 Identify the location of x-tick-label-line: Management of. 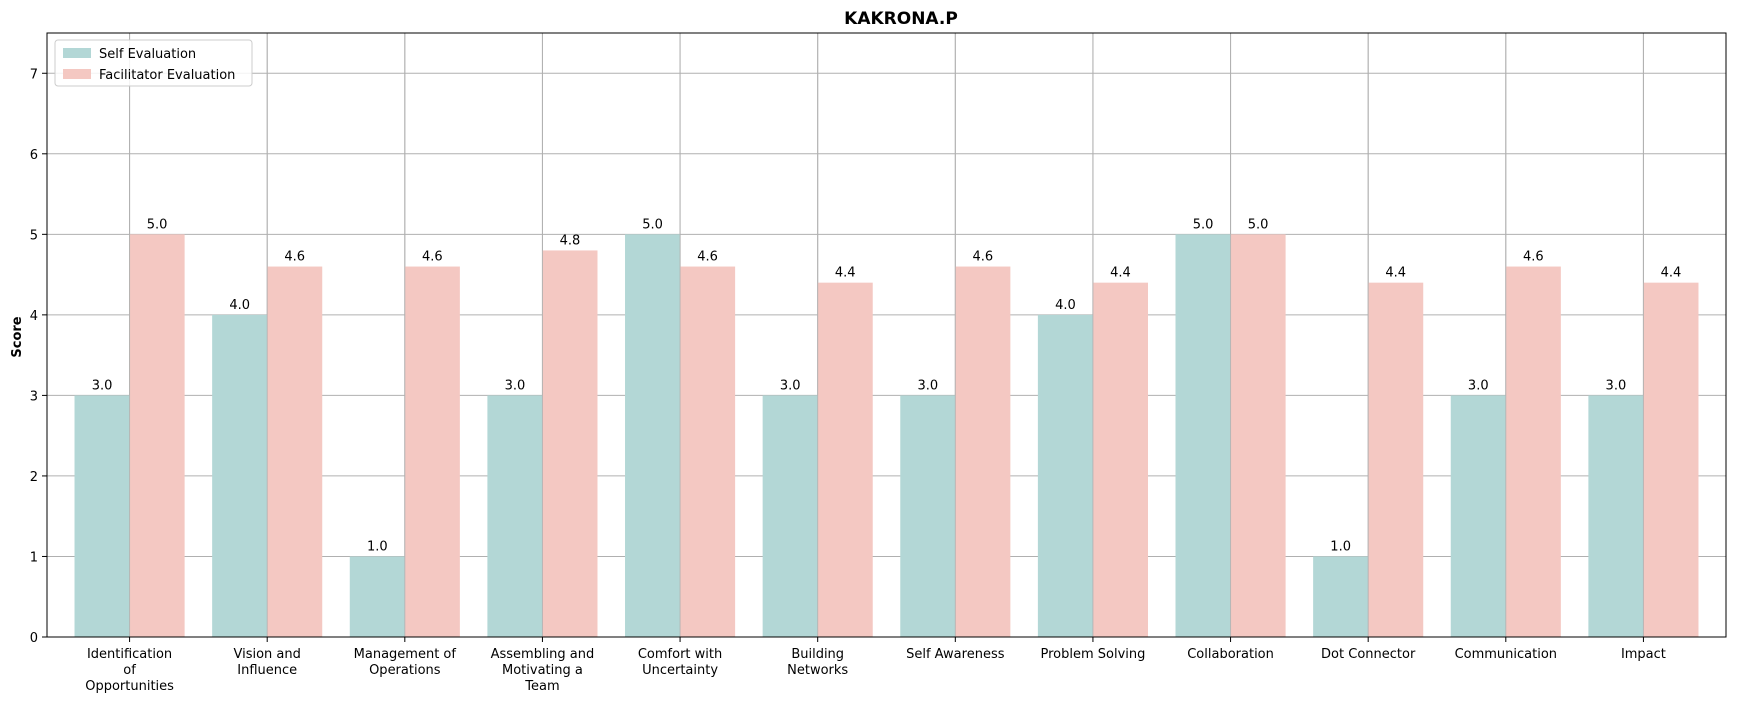
(405, 654).